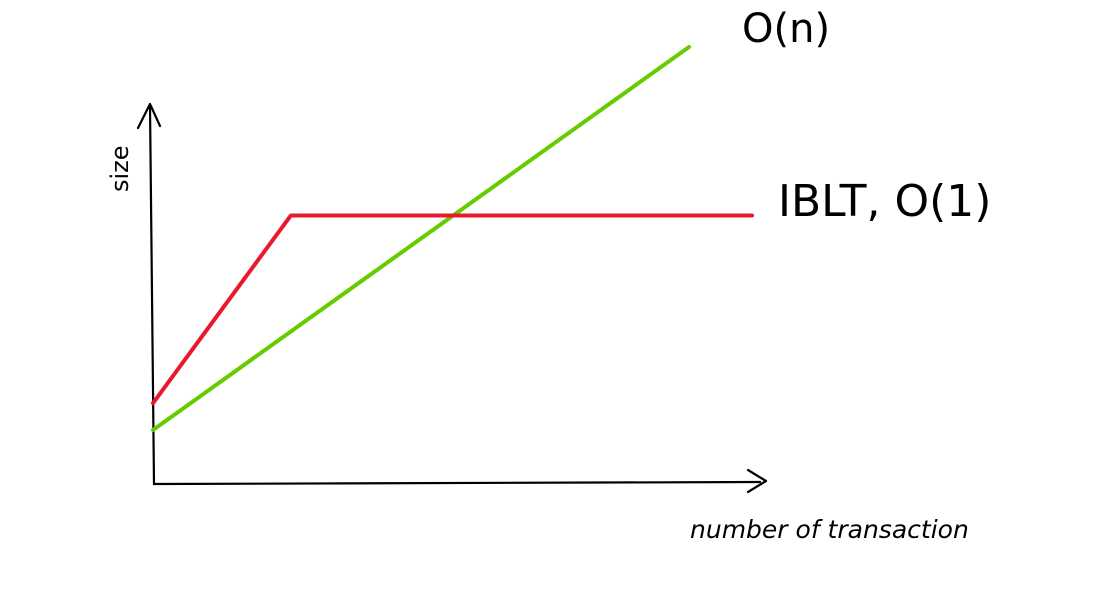 Image resolution: width=1109 pixels, height=590 pixels. I want to click on x-axis-label: number of transaction, so click(829, 529).